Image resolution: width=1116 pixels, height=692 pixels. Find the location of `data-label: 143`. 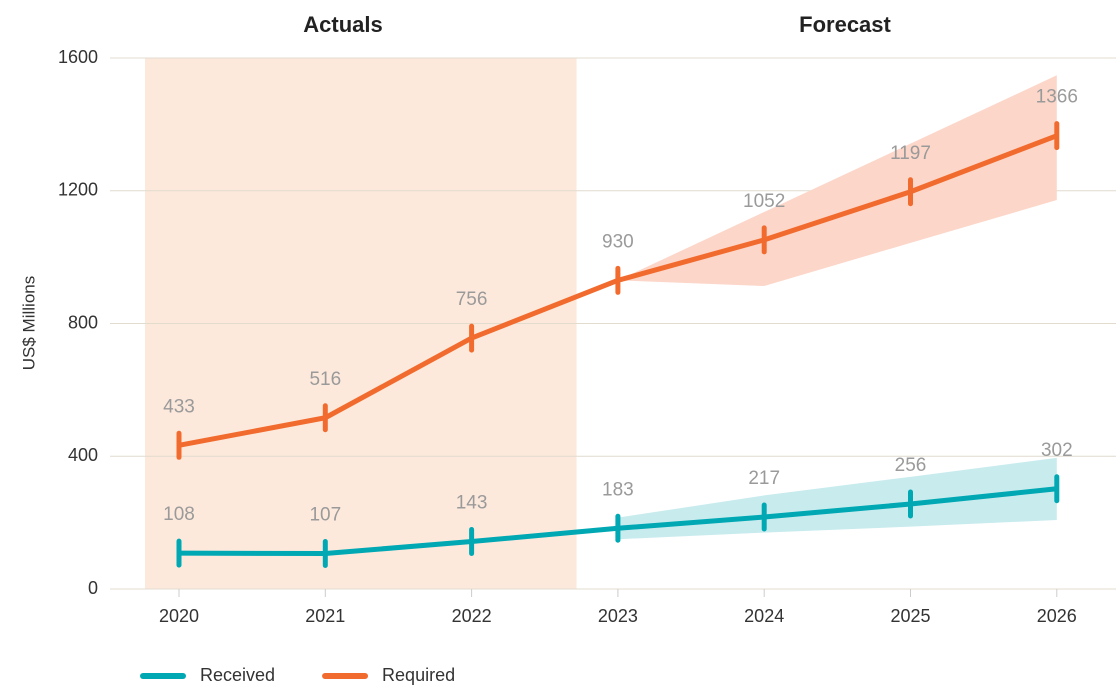

data-label: 143 is located at coordinates (472, 503).